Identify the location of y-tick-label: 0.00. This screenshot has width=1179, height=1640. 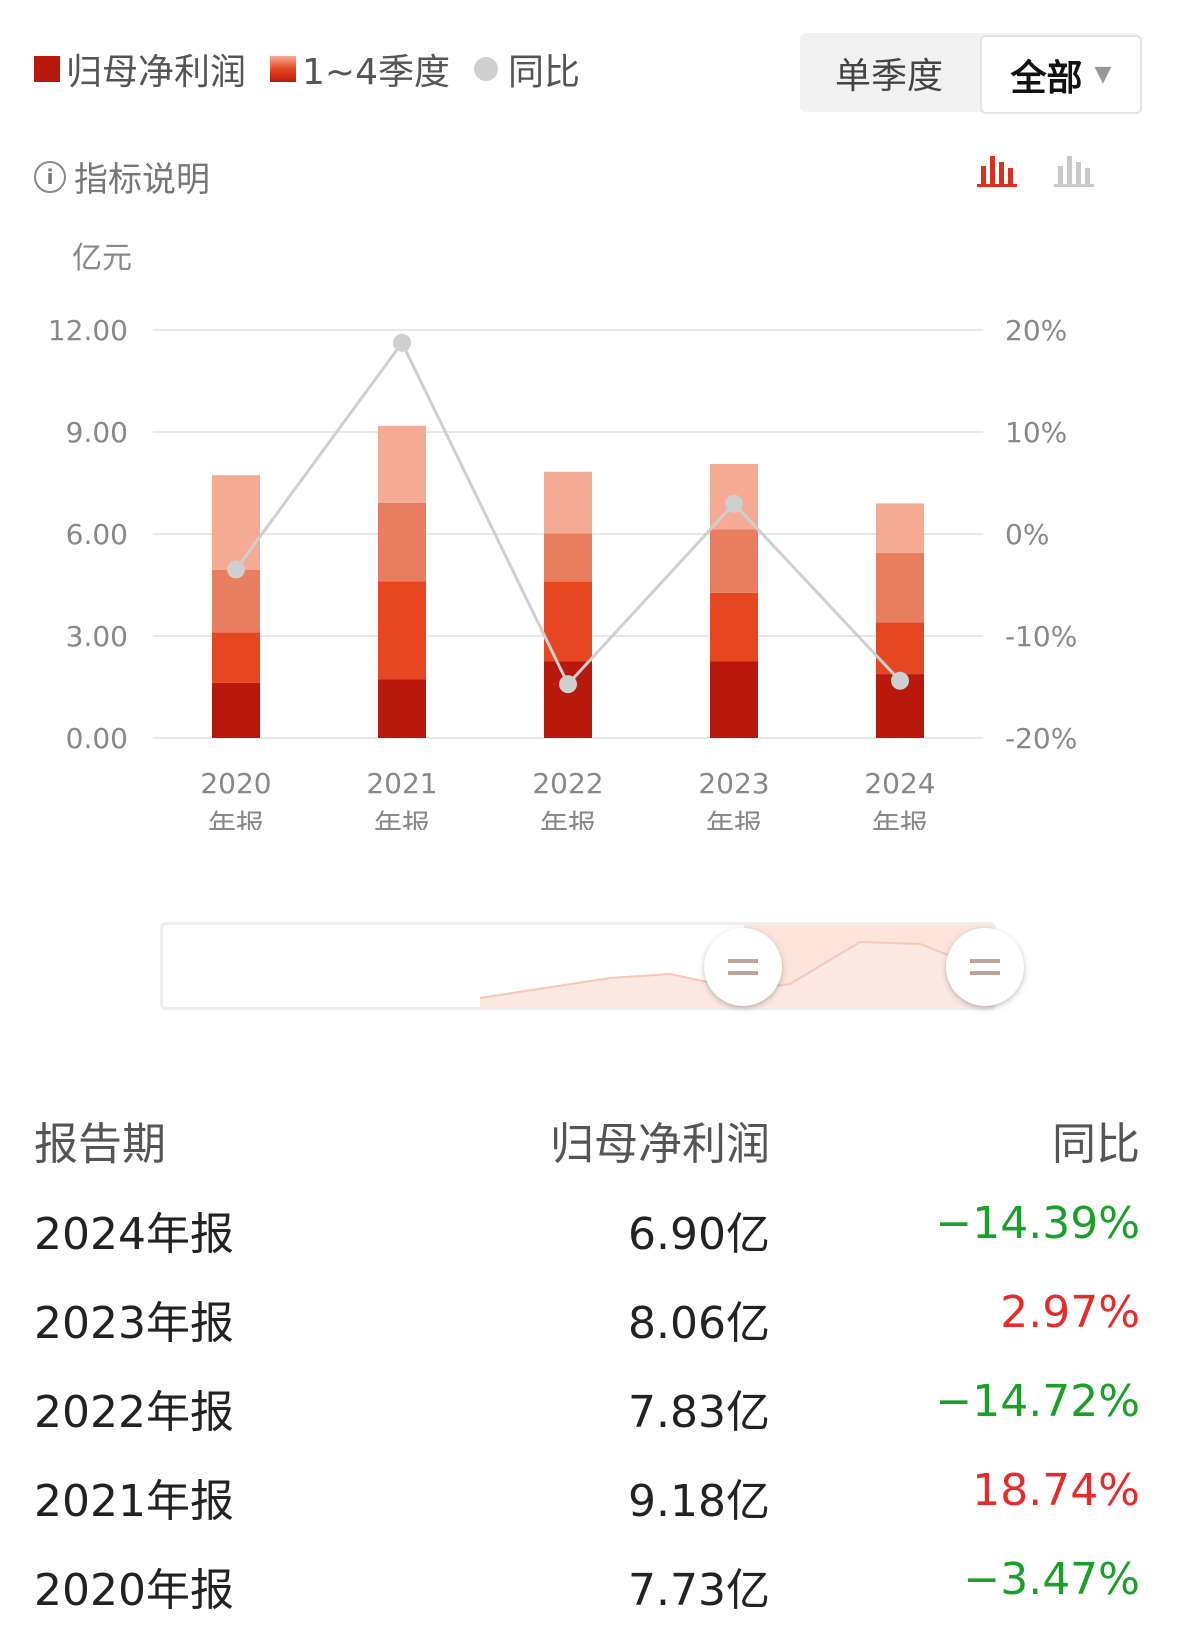
(97, 738).